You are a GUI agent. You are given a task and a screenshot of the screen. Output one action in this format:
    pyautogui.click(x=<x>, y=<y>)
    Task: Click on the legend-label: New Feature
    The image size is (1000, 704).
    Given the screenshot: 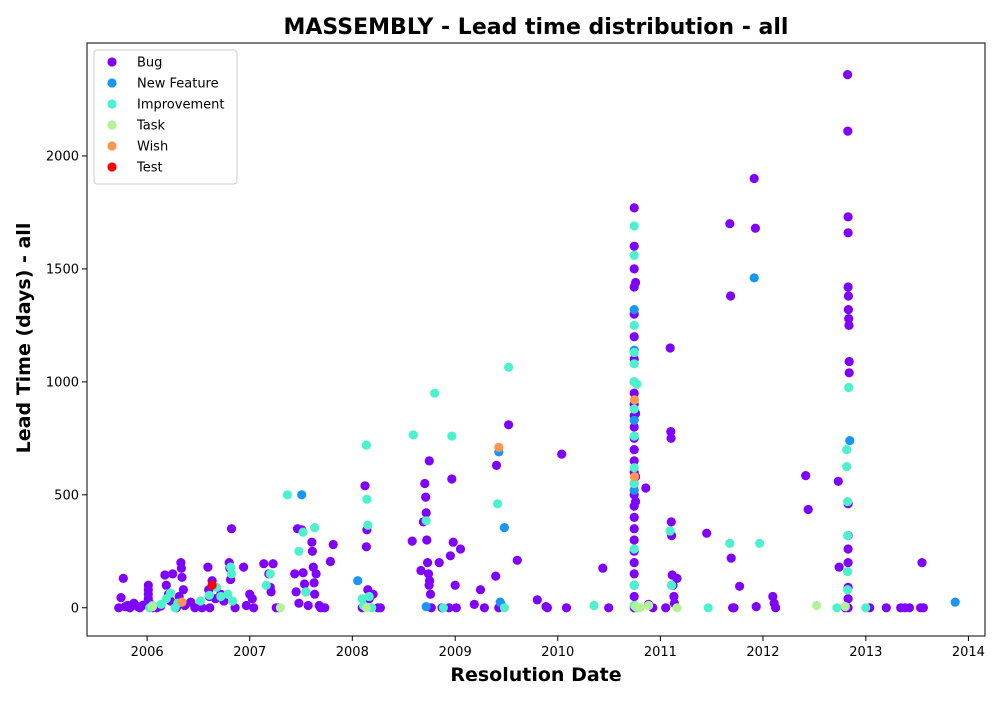 What is the action you would take?
    pyautogui.click(x=178, y=84)
    